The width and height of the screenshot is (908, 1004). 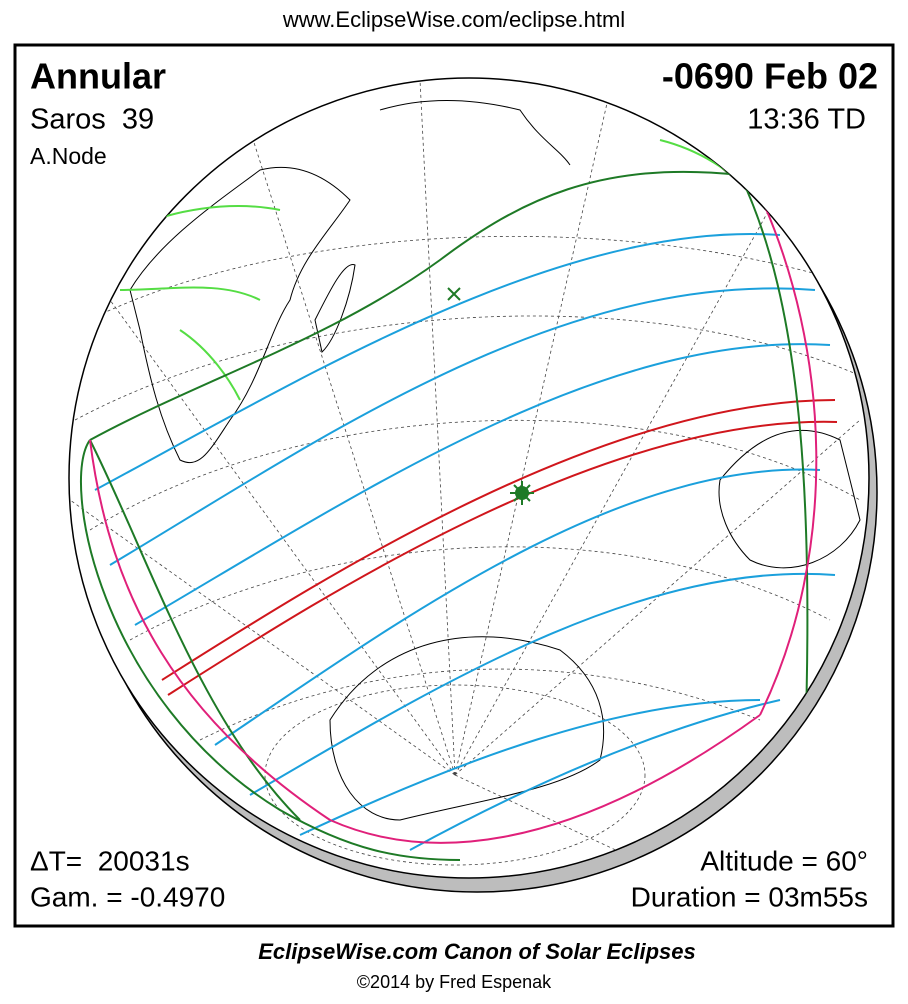 I want to click on node: A.Node, so click(x=68, y=156).